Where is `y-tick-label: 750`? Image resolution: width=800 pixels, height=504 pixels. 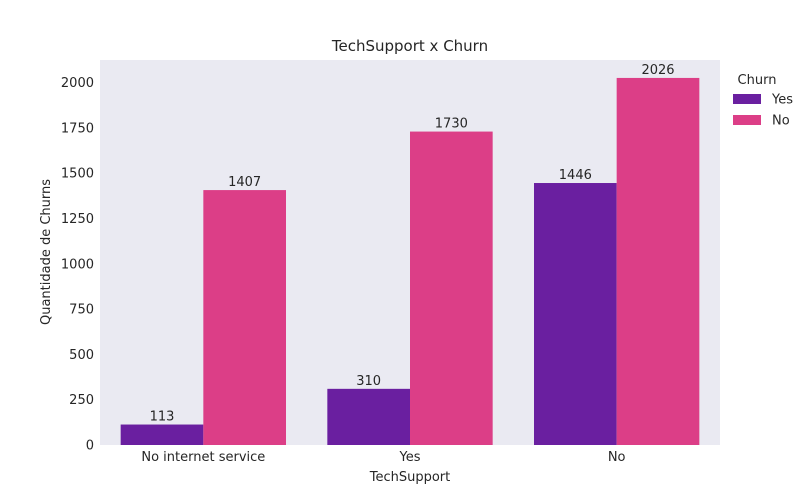 y-tick-label: 750 is located at coordinates (81, 310).